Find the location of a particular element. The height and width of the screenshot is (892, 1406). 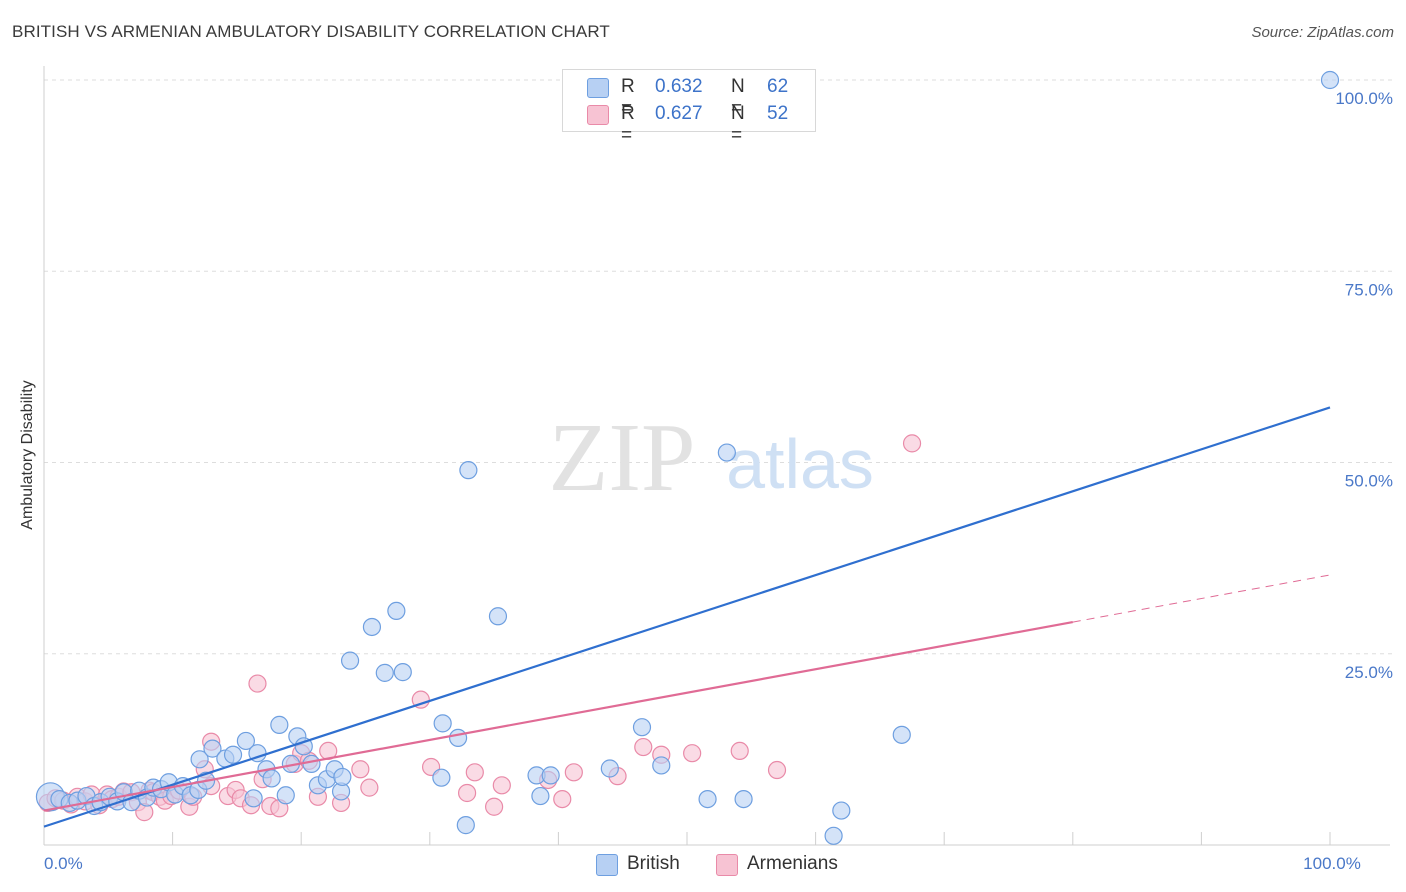

armenians-r-value: 0.627 is located at coordinates (679, 113).